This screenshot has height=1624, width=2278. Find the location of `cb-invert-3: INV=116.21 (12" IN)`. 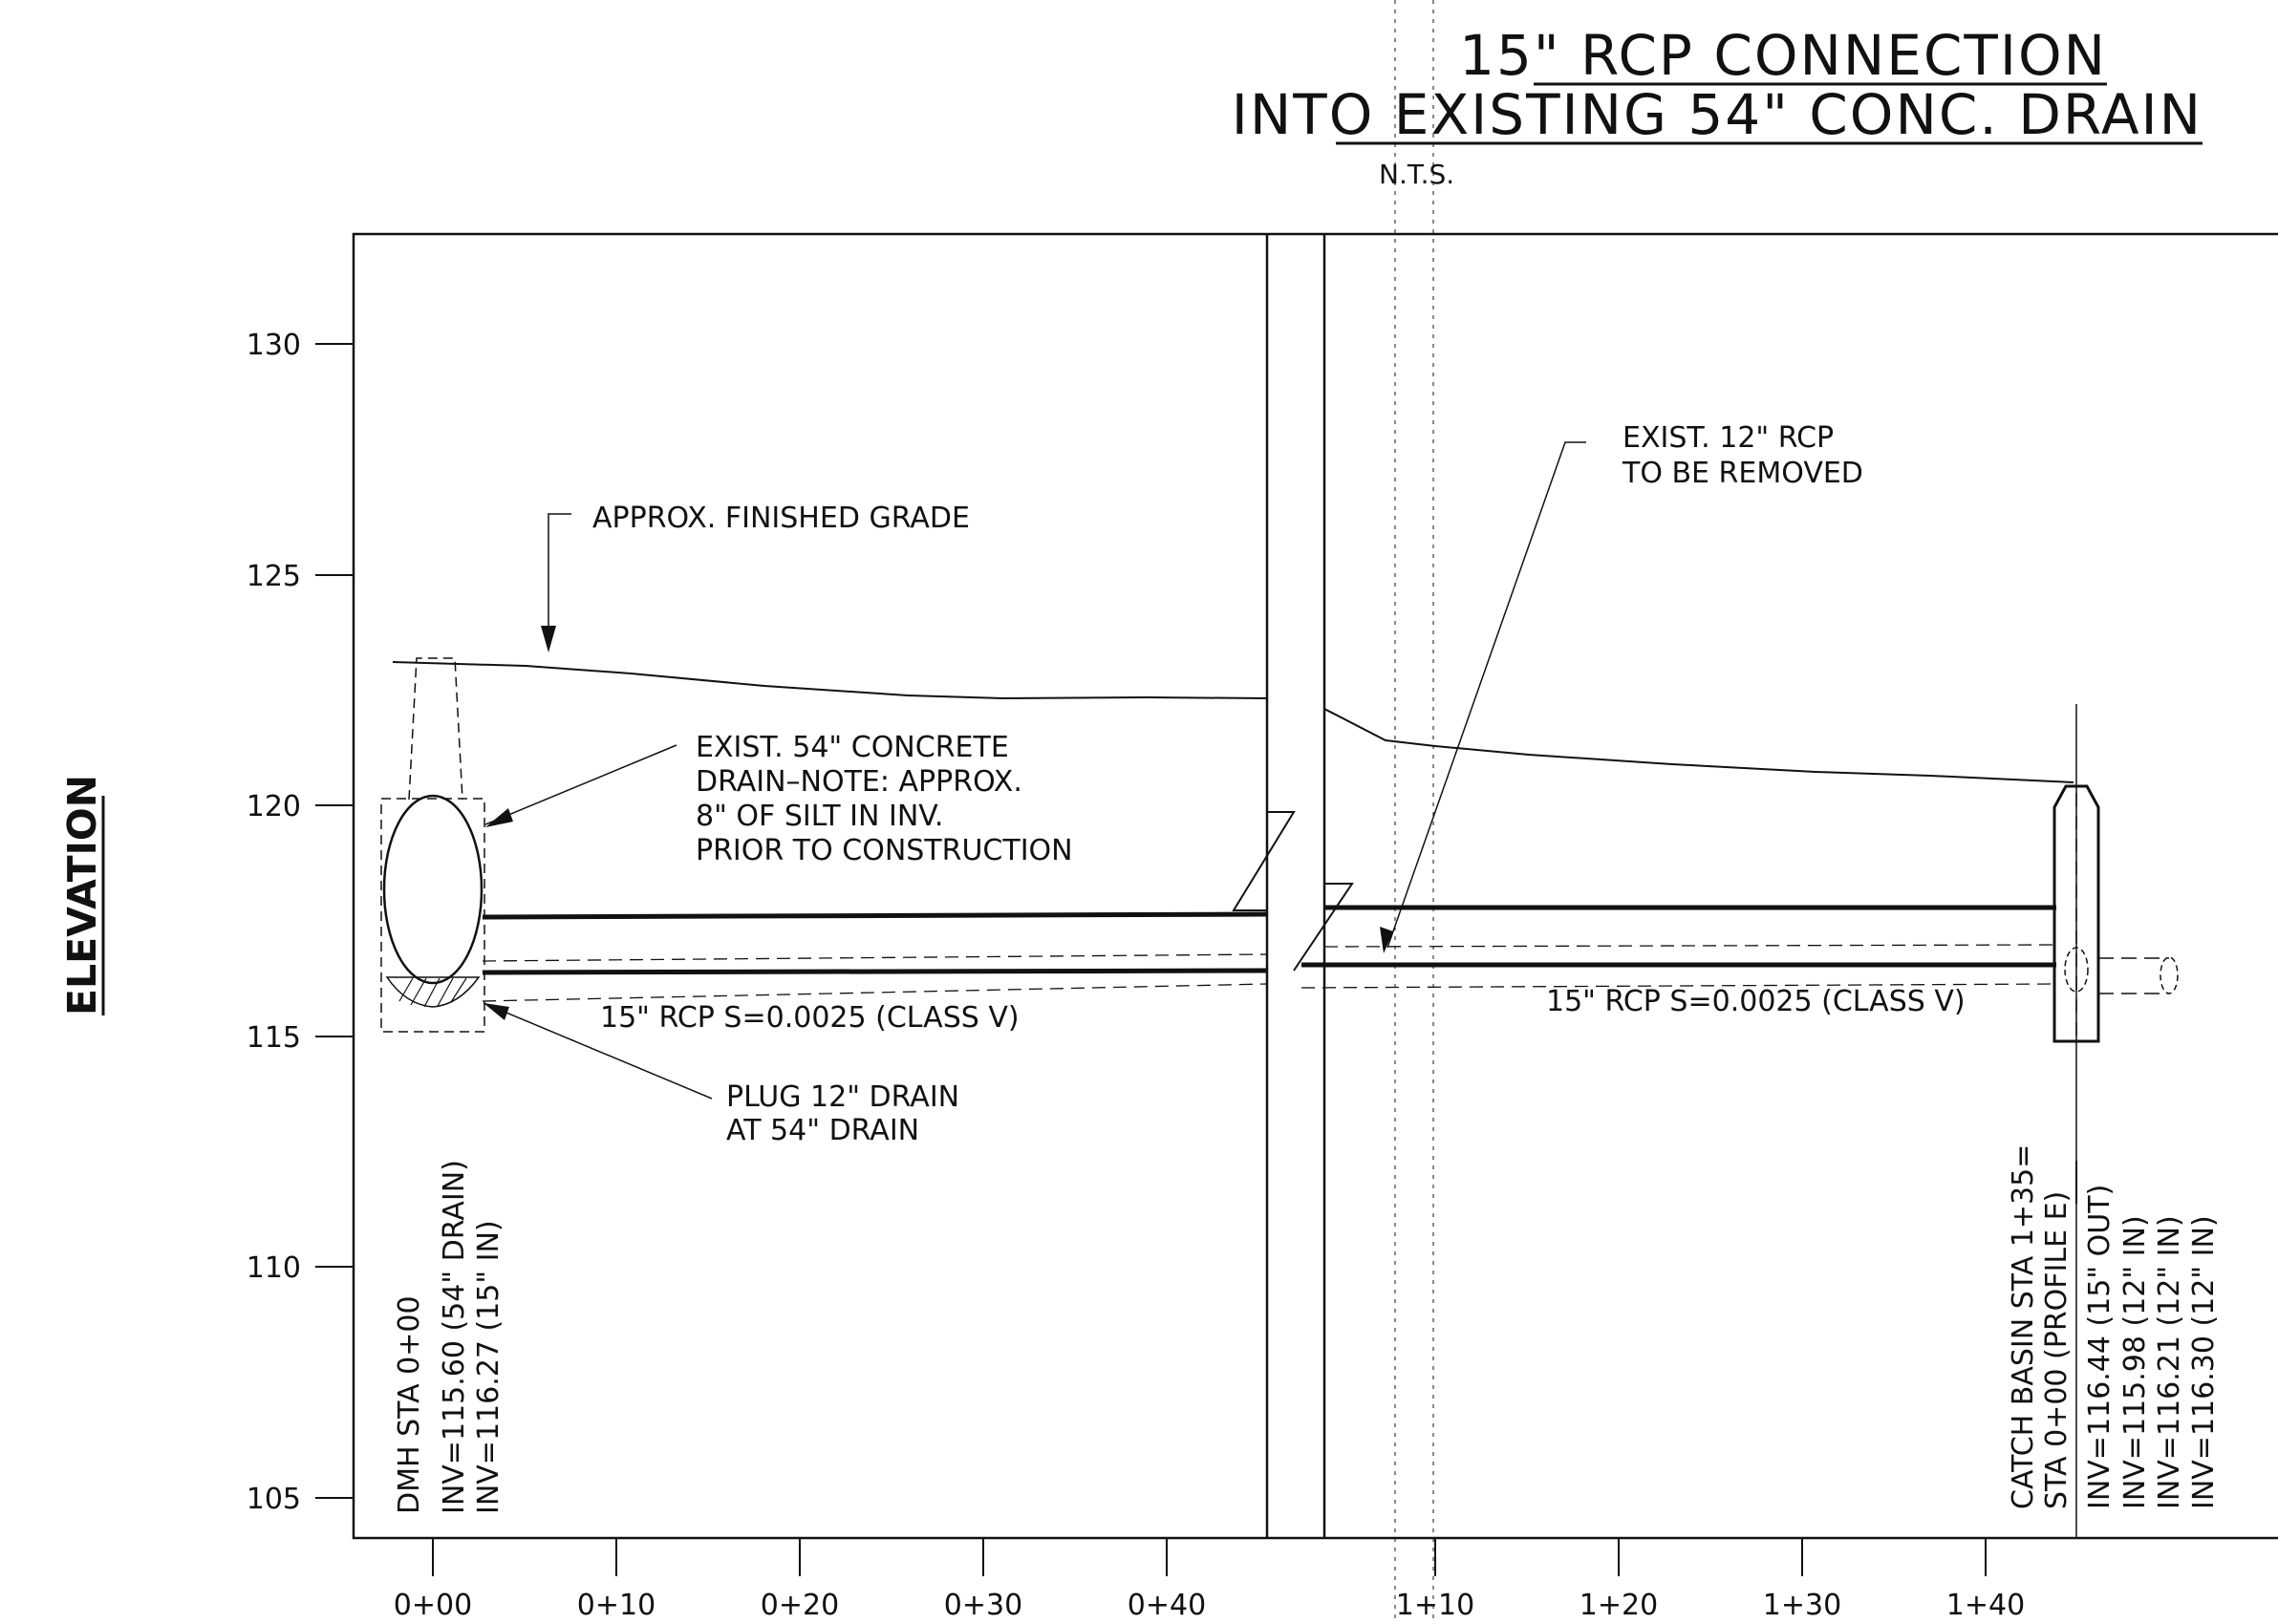

cb-invert-3: INV=116.21 (12" IN) is located at coordinates (2169, 1362).